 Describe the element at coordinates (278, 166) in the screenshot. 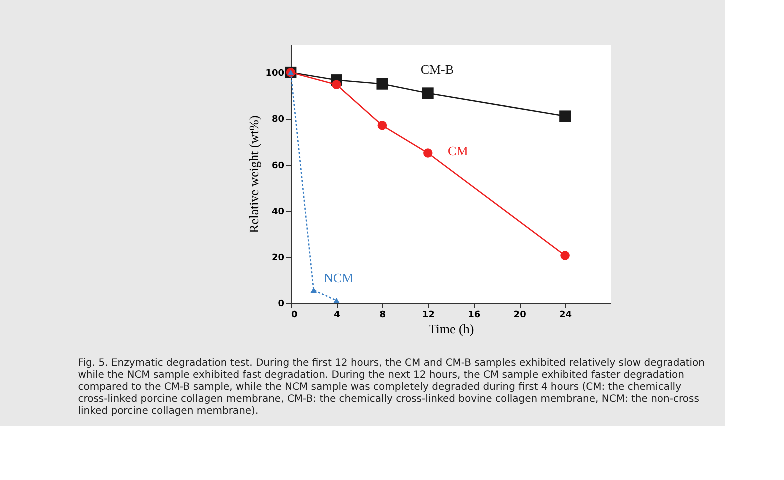

I see `y-tick-label: 60` at that location.